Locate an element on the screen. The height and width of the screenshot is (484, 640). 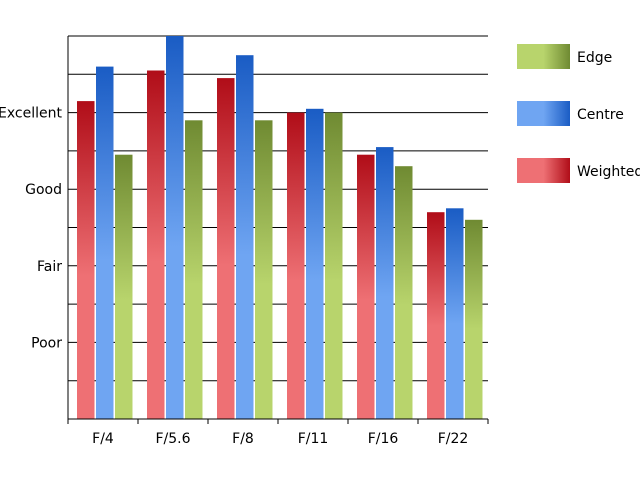
x-tick-label: F/22 is located at coordinates (453, 439).